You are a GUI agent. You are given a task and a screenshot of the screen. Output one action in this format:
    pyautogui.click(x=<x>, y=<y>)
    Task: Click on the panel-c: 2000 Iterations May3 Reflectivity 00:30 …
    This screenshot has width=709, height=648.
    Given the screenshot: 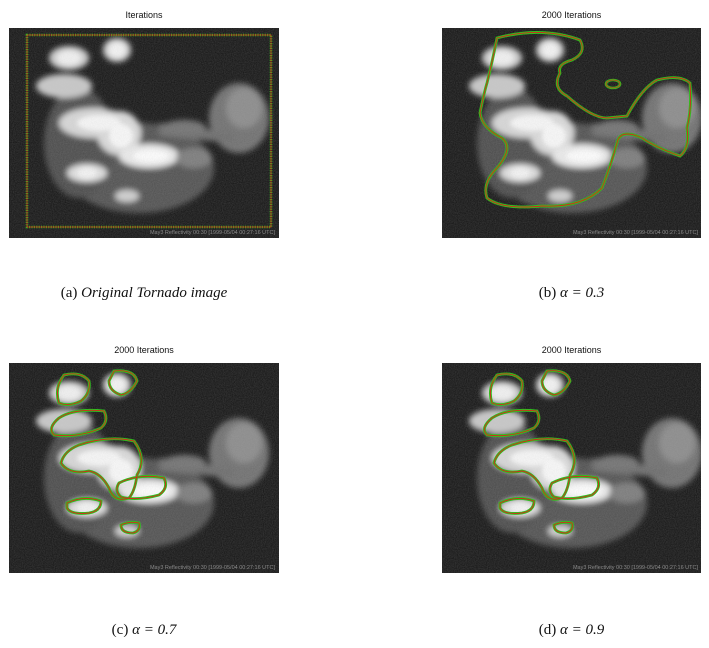 What is the action you would take?
    pyautogui.click(x=144, y=461)
    